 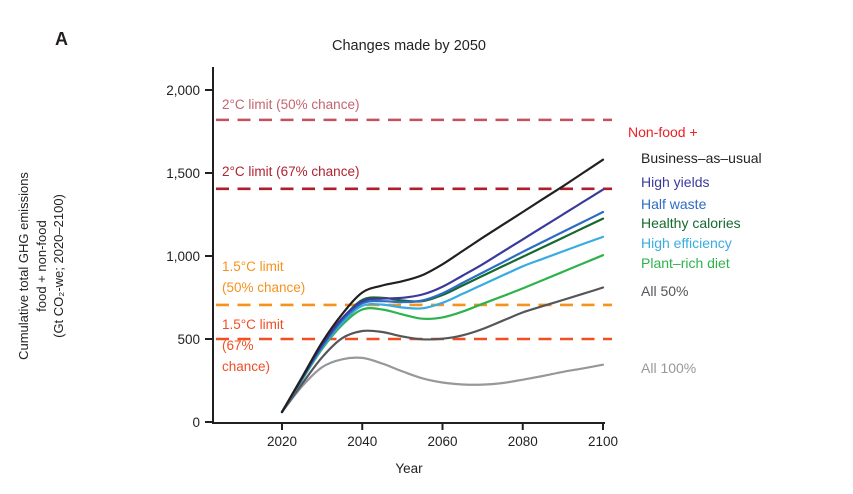 I want to click on limit-1p5c-50-label: 1.5°C limit (50% chance), so click(x=264, y=277).